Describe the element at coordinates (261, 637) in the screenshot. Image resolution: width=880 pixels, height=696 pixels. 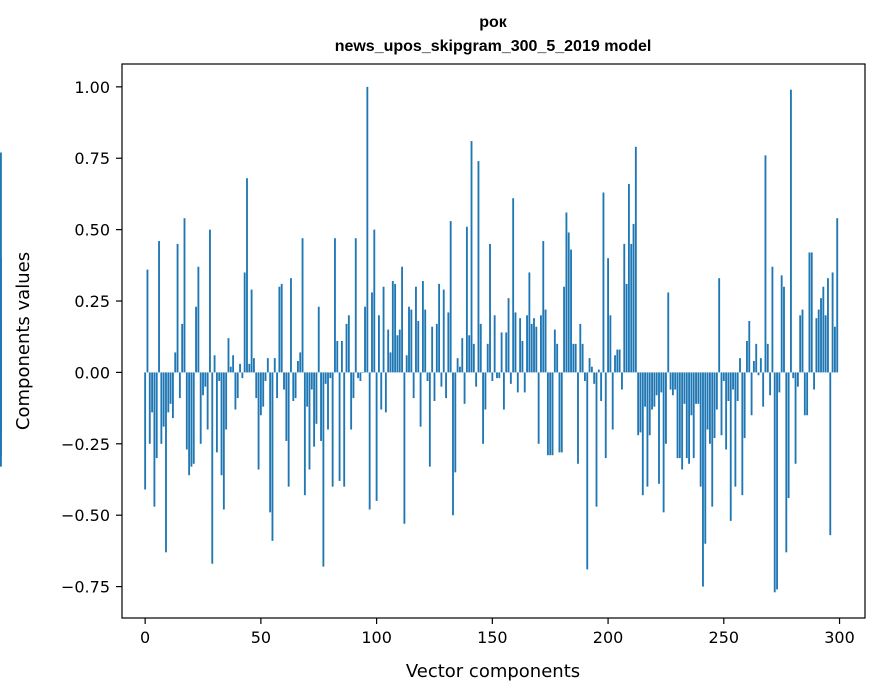
I see `x-tick-label: 50` at that location.